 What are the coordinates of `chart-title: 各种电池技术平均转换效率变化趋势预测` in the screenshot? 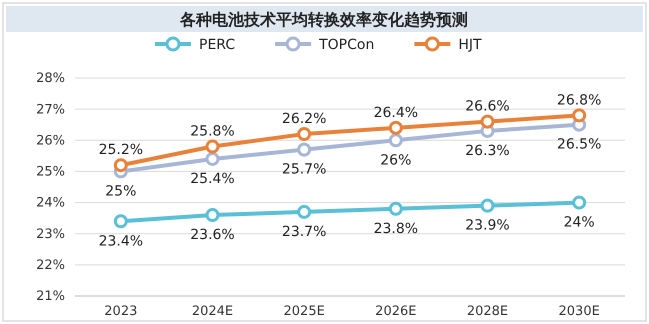 It's located at (323, 19).